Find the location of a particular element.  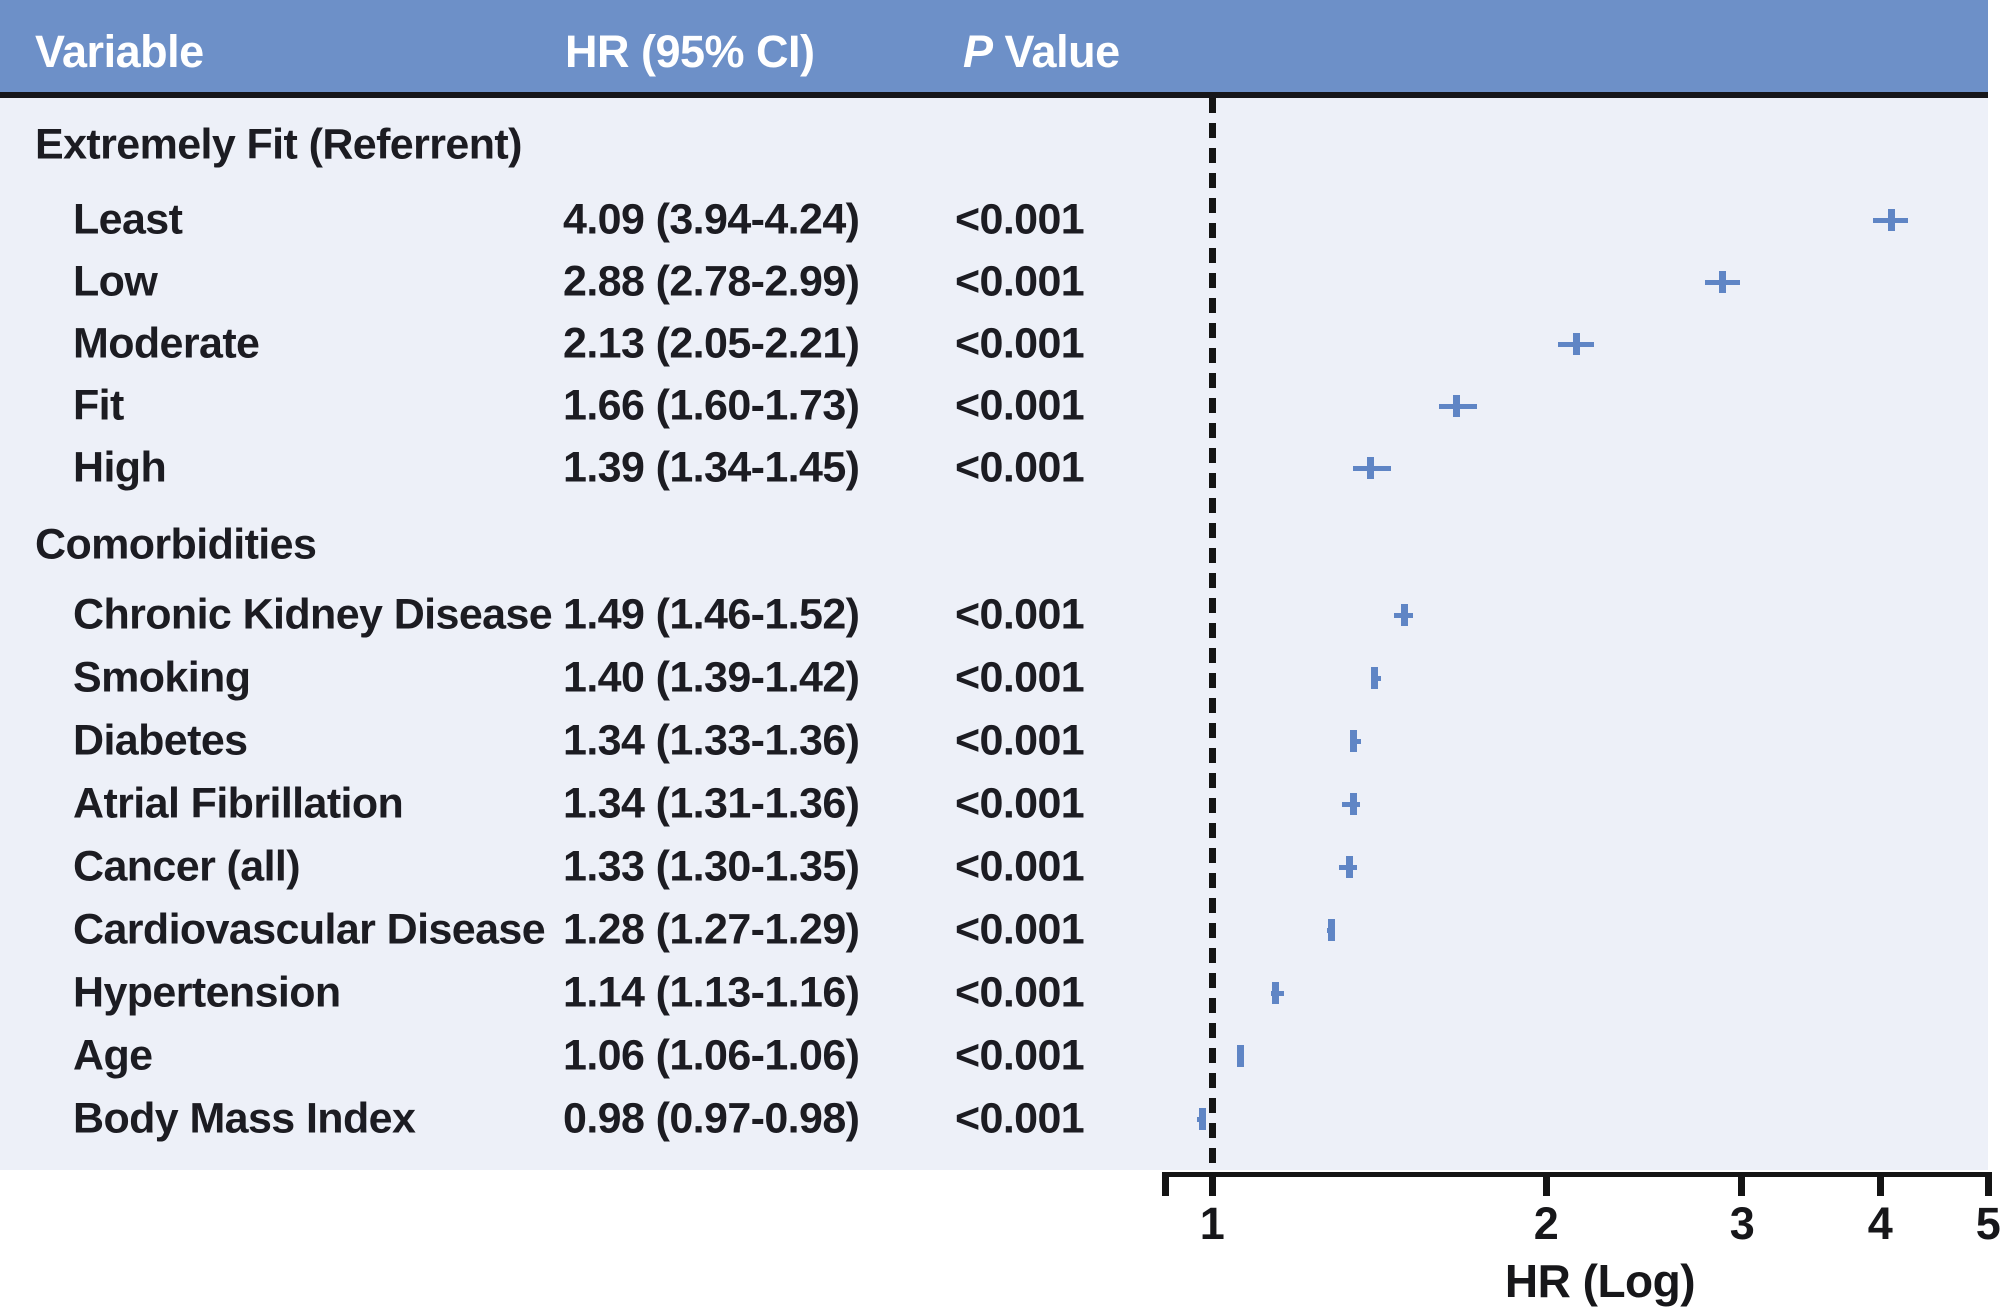

row-label: Least is located at coordinates (128, 219).